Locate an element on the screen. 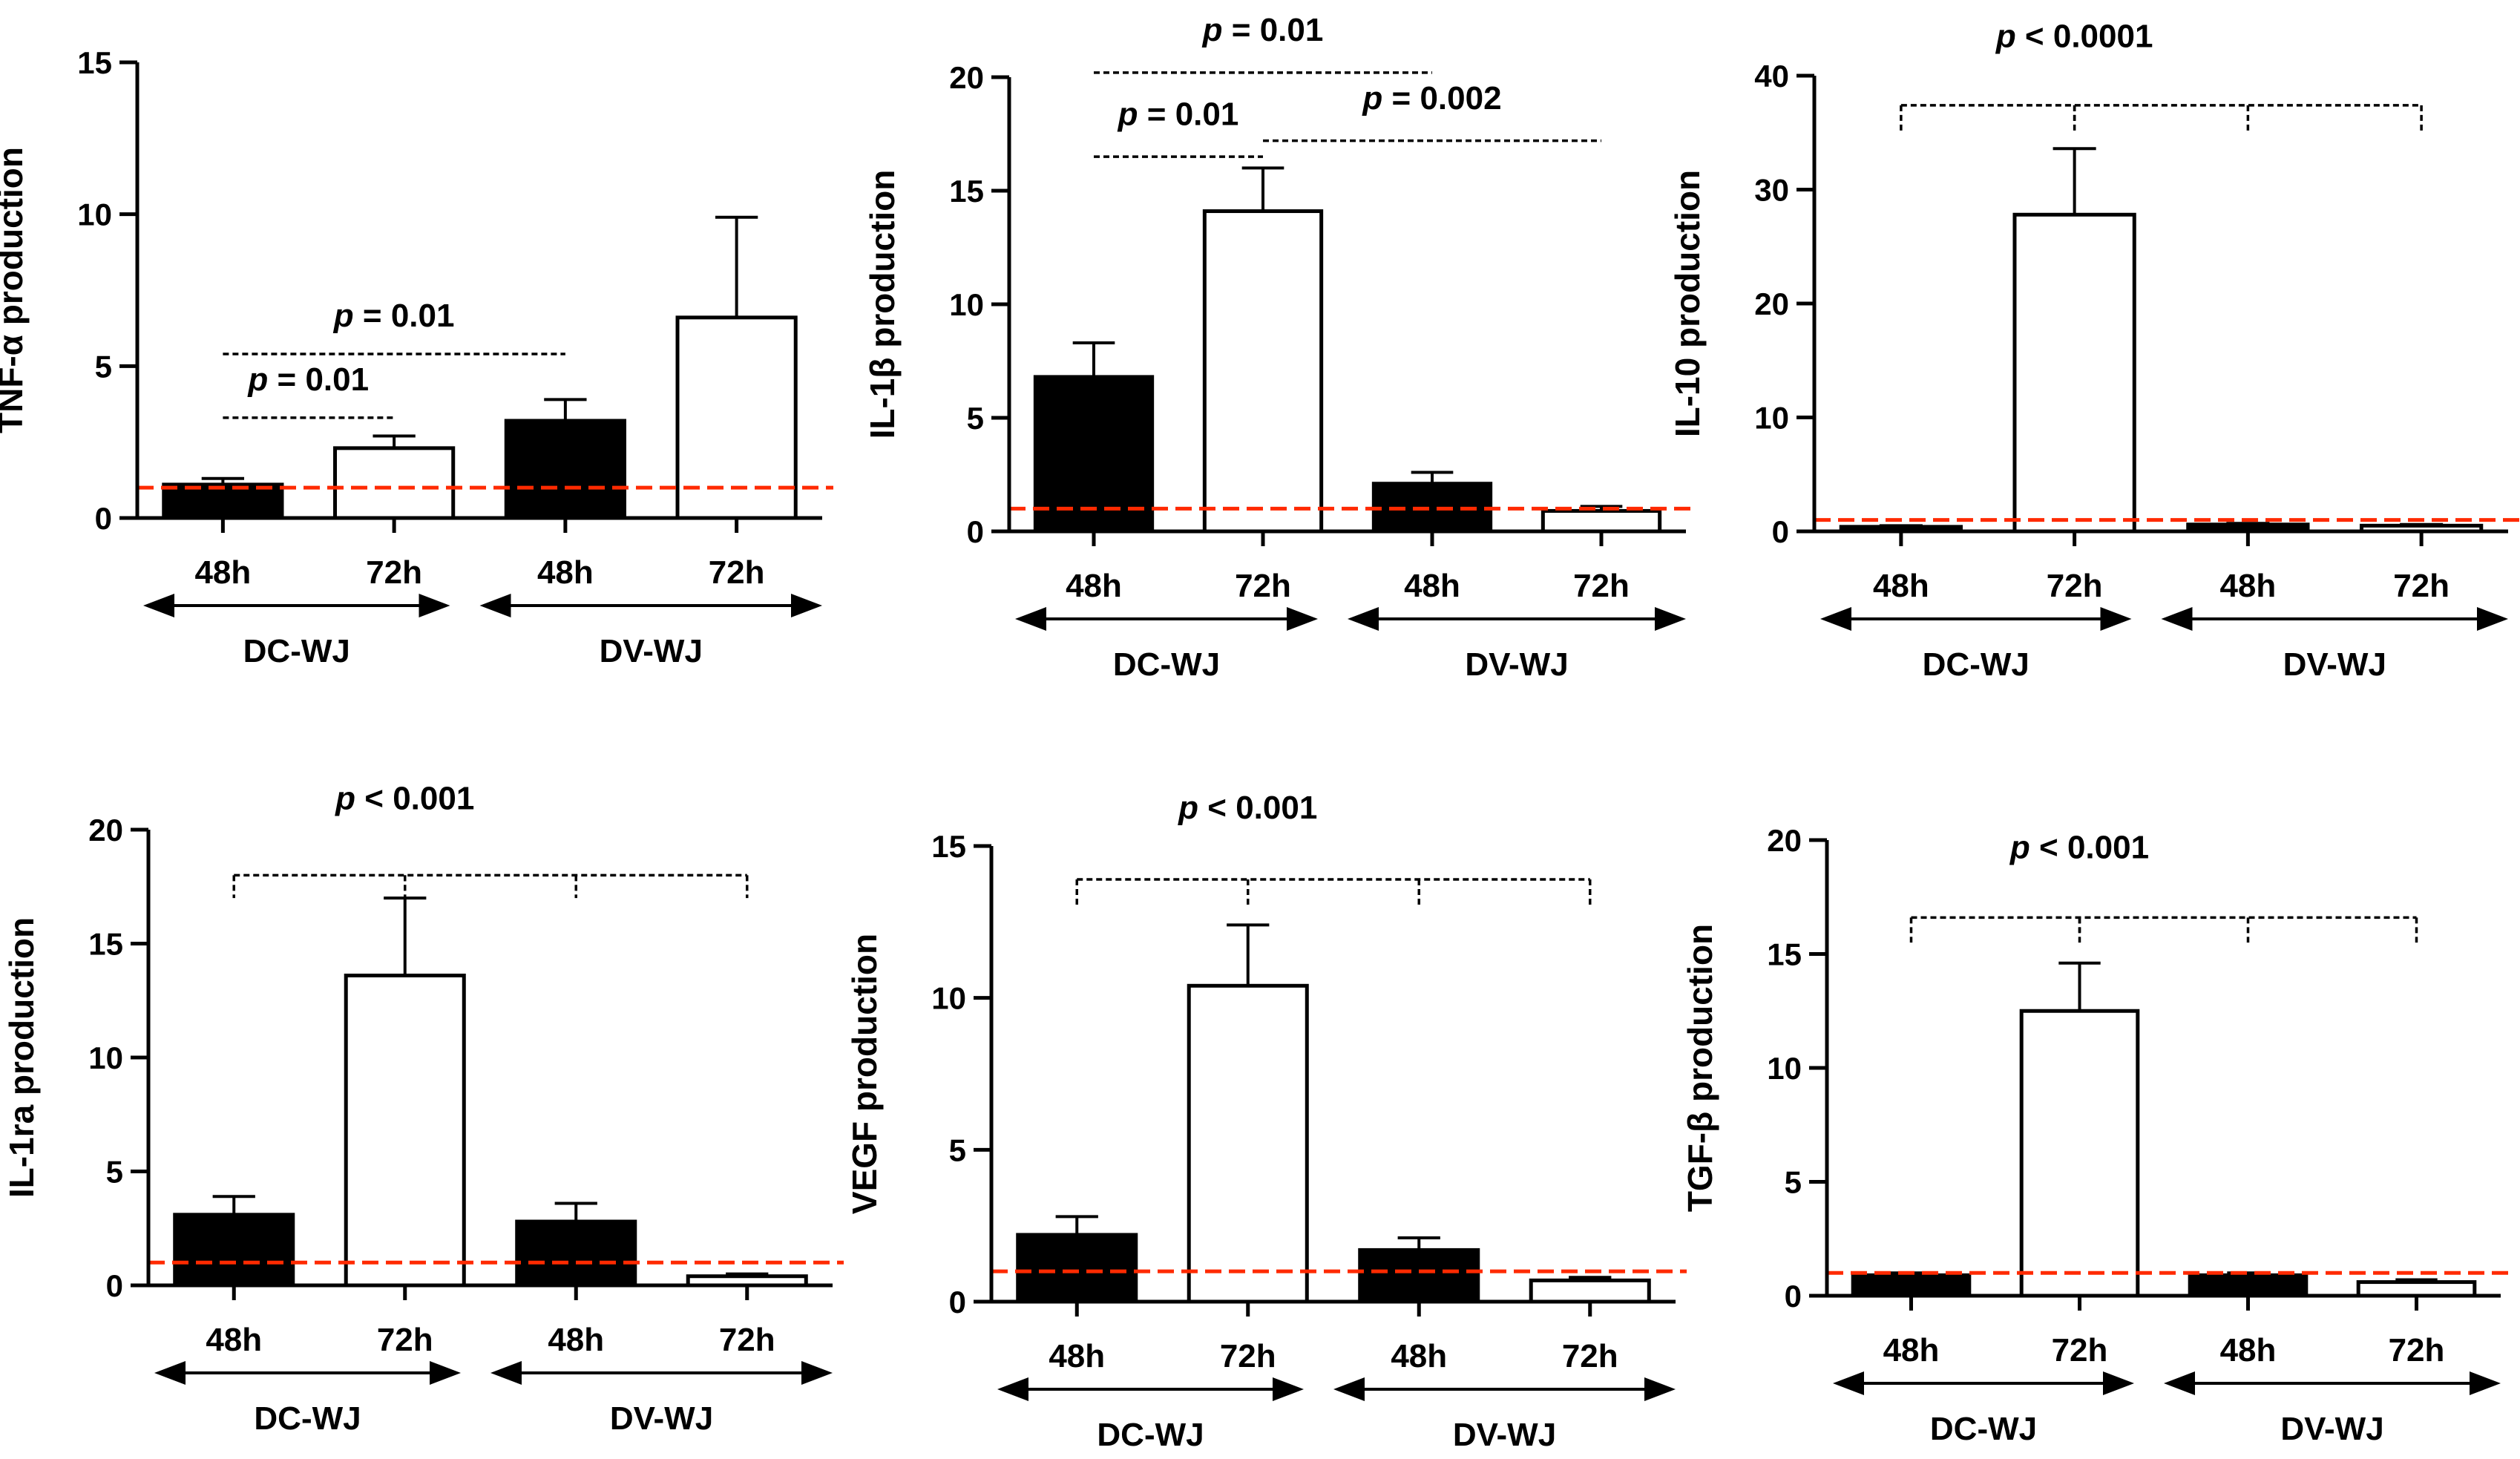  p-value-label: p = 0.002 is located at coordinates (1432, 98).